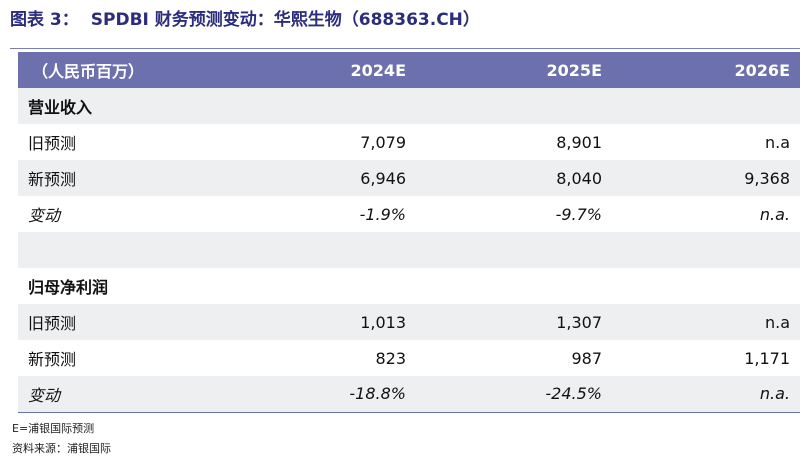 The image size is (805, 460). Describe the element at coordinates (320, 142) in the screenshot. I see `cell-value: 7,079` at that location.